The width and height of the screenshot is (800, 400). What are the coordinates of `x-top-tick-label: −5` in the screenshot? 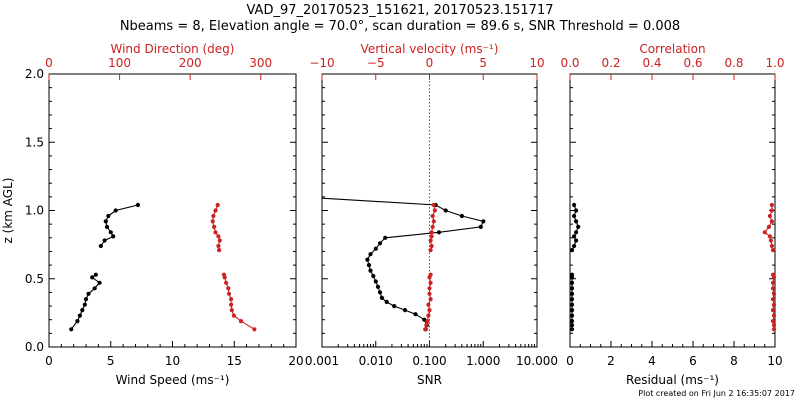 It's located at (376, 63).